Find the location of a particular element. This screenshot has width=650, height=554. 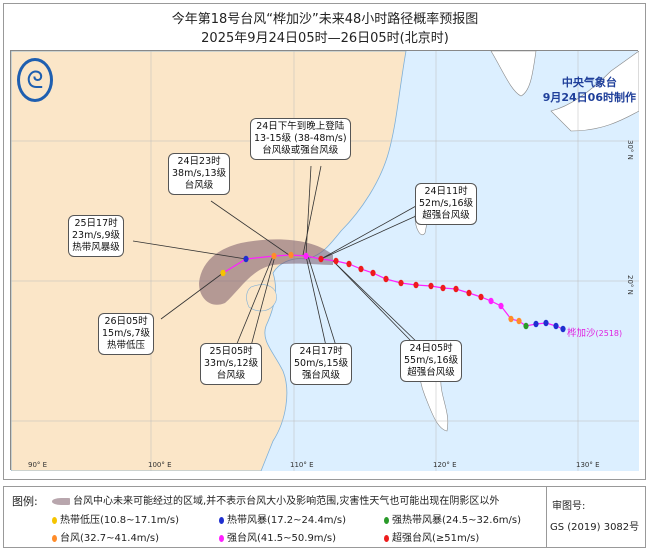

annotation-line: 50m/s,15级 is located at coordinates (321, 363).